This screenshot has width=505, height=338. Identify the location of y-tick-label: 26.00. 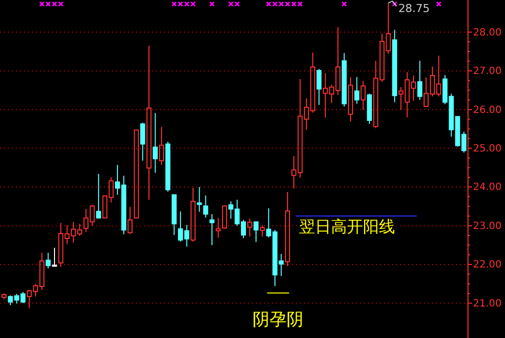
(487, 110).